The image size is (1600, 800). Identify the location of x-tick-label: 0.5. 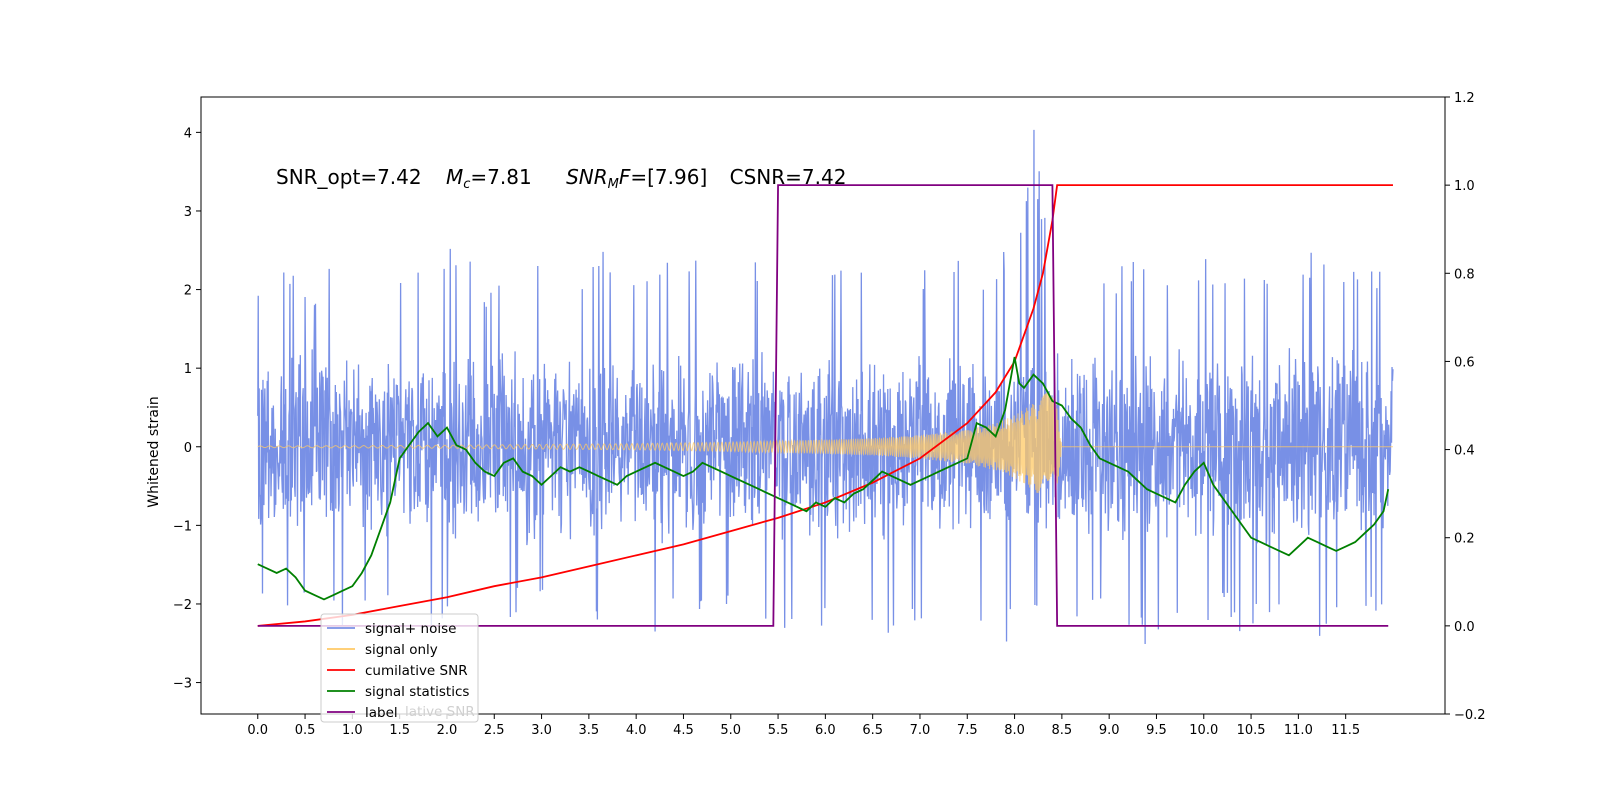
(305, 730).